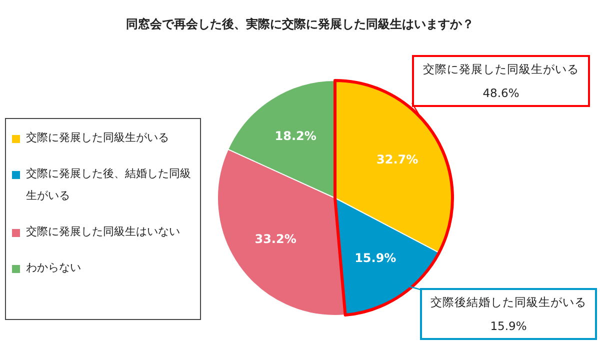 The image size is (600, 350). Describe the element at coordinates (275, 239) in the screenshot. I see `data-label: 33.2%` at that location.